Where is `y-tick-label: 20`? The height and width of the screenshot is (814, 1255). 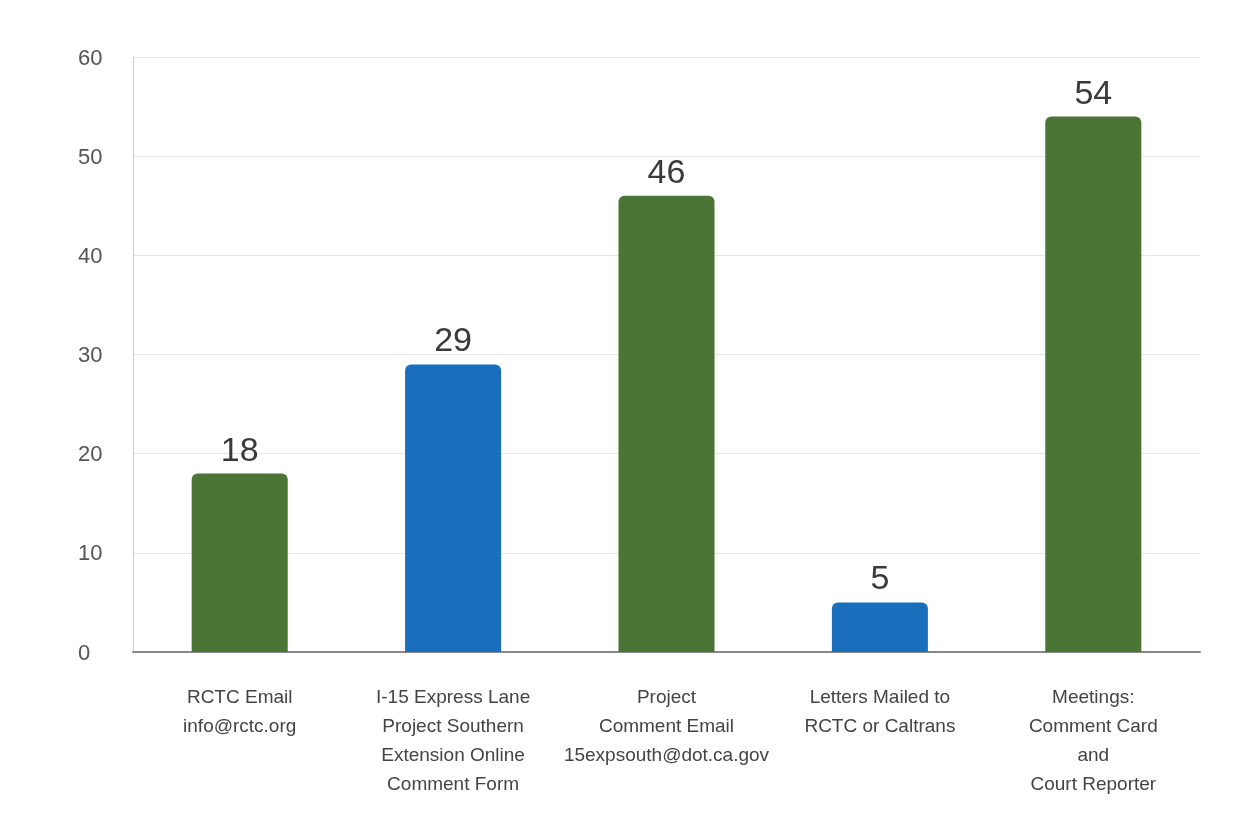 y-tick-label: 20 is located at coordinates (90, 454).